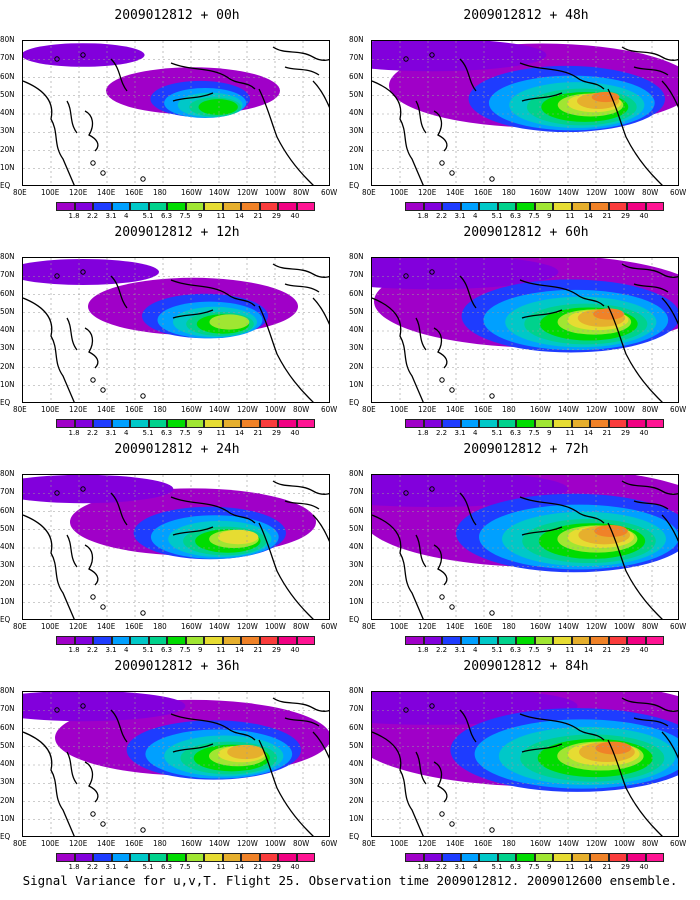 The image size is (700, 900). What do you see at coordinates (356, 583) in the screenshot?
I see `latitude-label: 20N` at bounding box center [356, 583].